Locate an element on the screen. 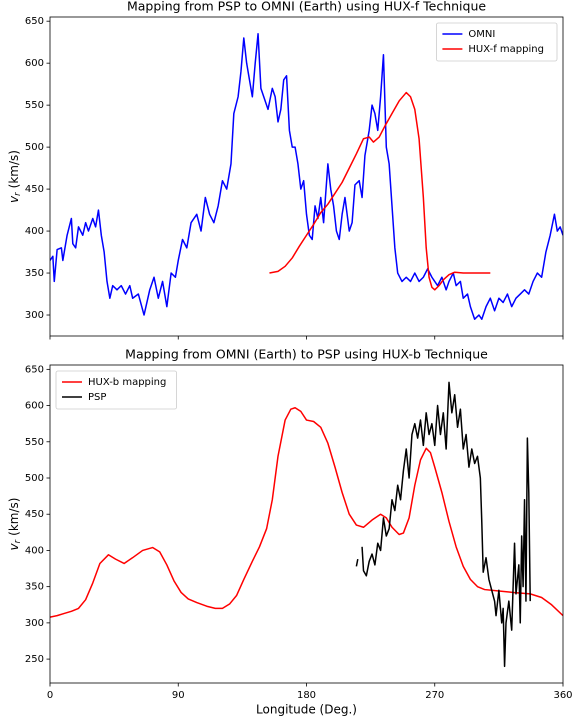 This screenshot has width=576, height=720. x-tick-label: 90 is located at coordinates (178, 695).